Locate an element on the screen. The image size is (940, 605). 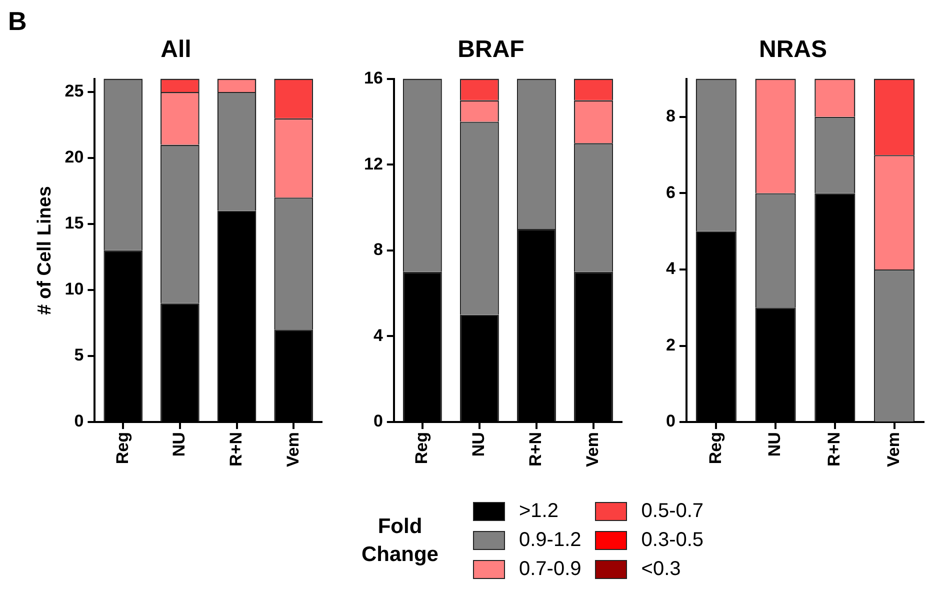
legend-label: >1.2 is located at coordinates (538, 511).